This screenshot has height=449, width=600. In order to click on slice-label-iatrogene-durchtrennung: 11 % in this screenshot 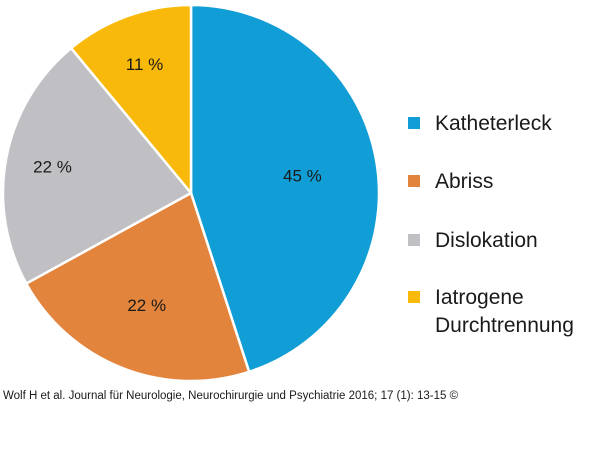, I will do `click(145, 64)`.